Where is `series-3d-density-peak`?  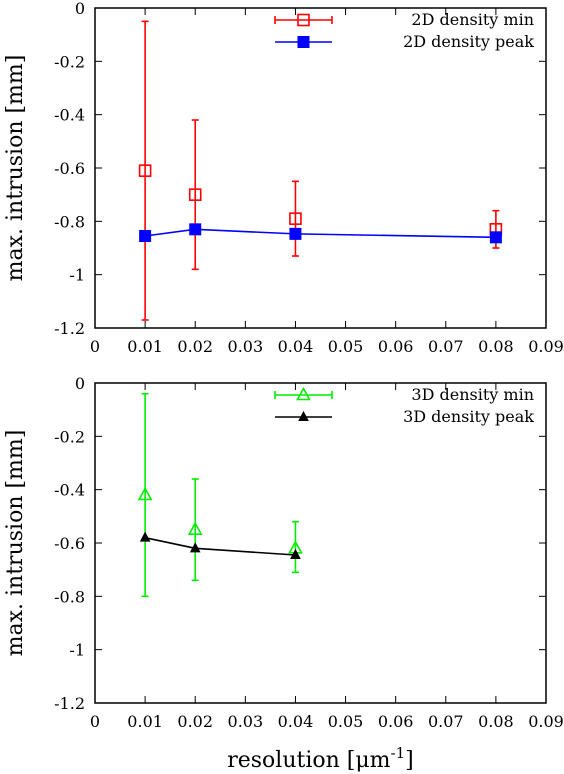 series-3d-density-peak is located at coordinates (220, 545).